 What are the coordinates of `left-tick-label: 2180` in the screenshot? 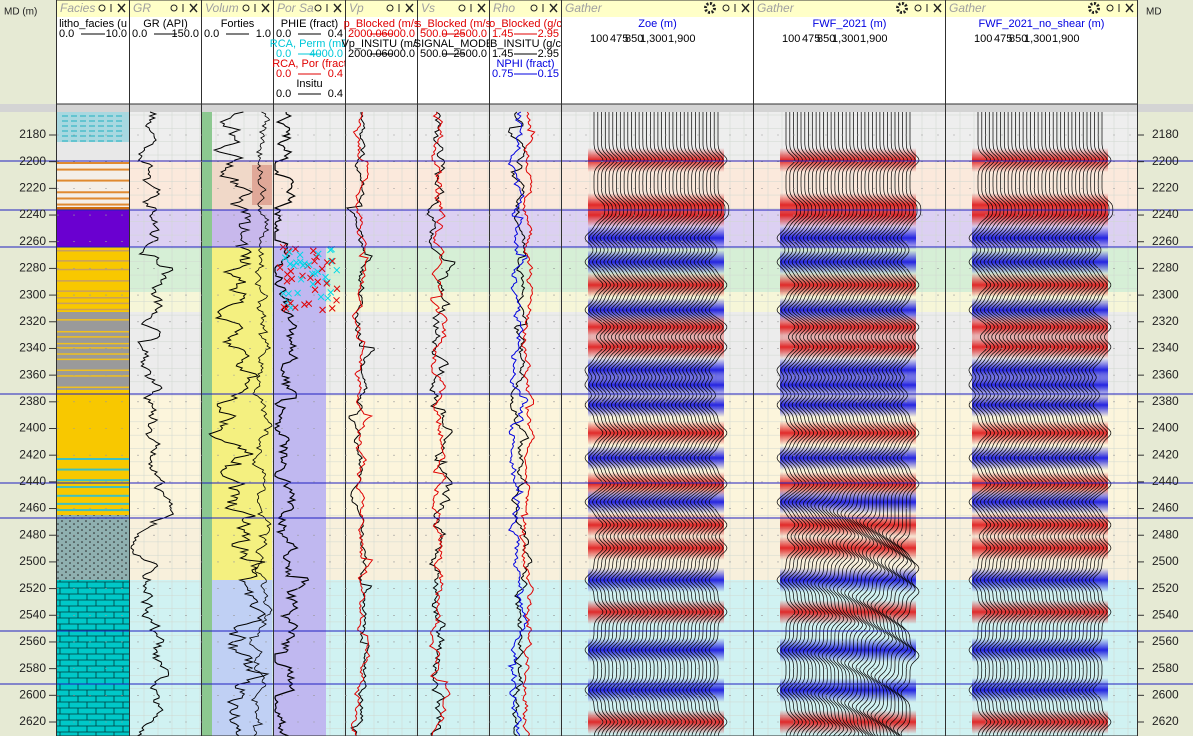 It's located at (32, 134).